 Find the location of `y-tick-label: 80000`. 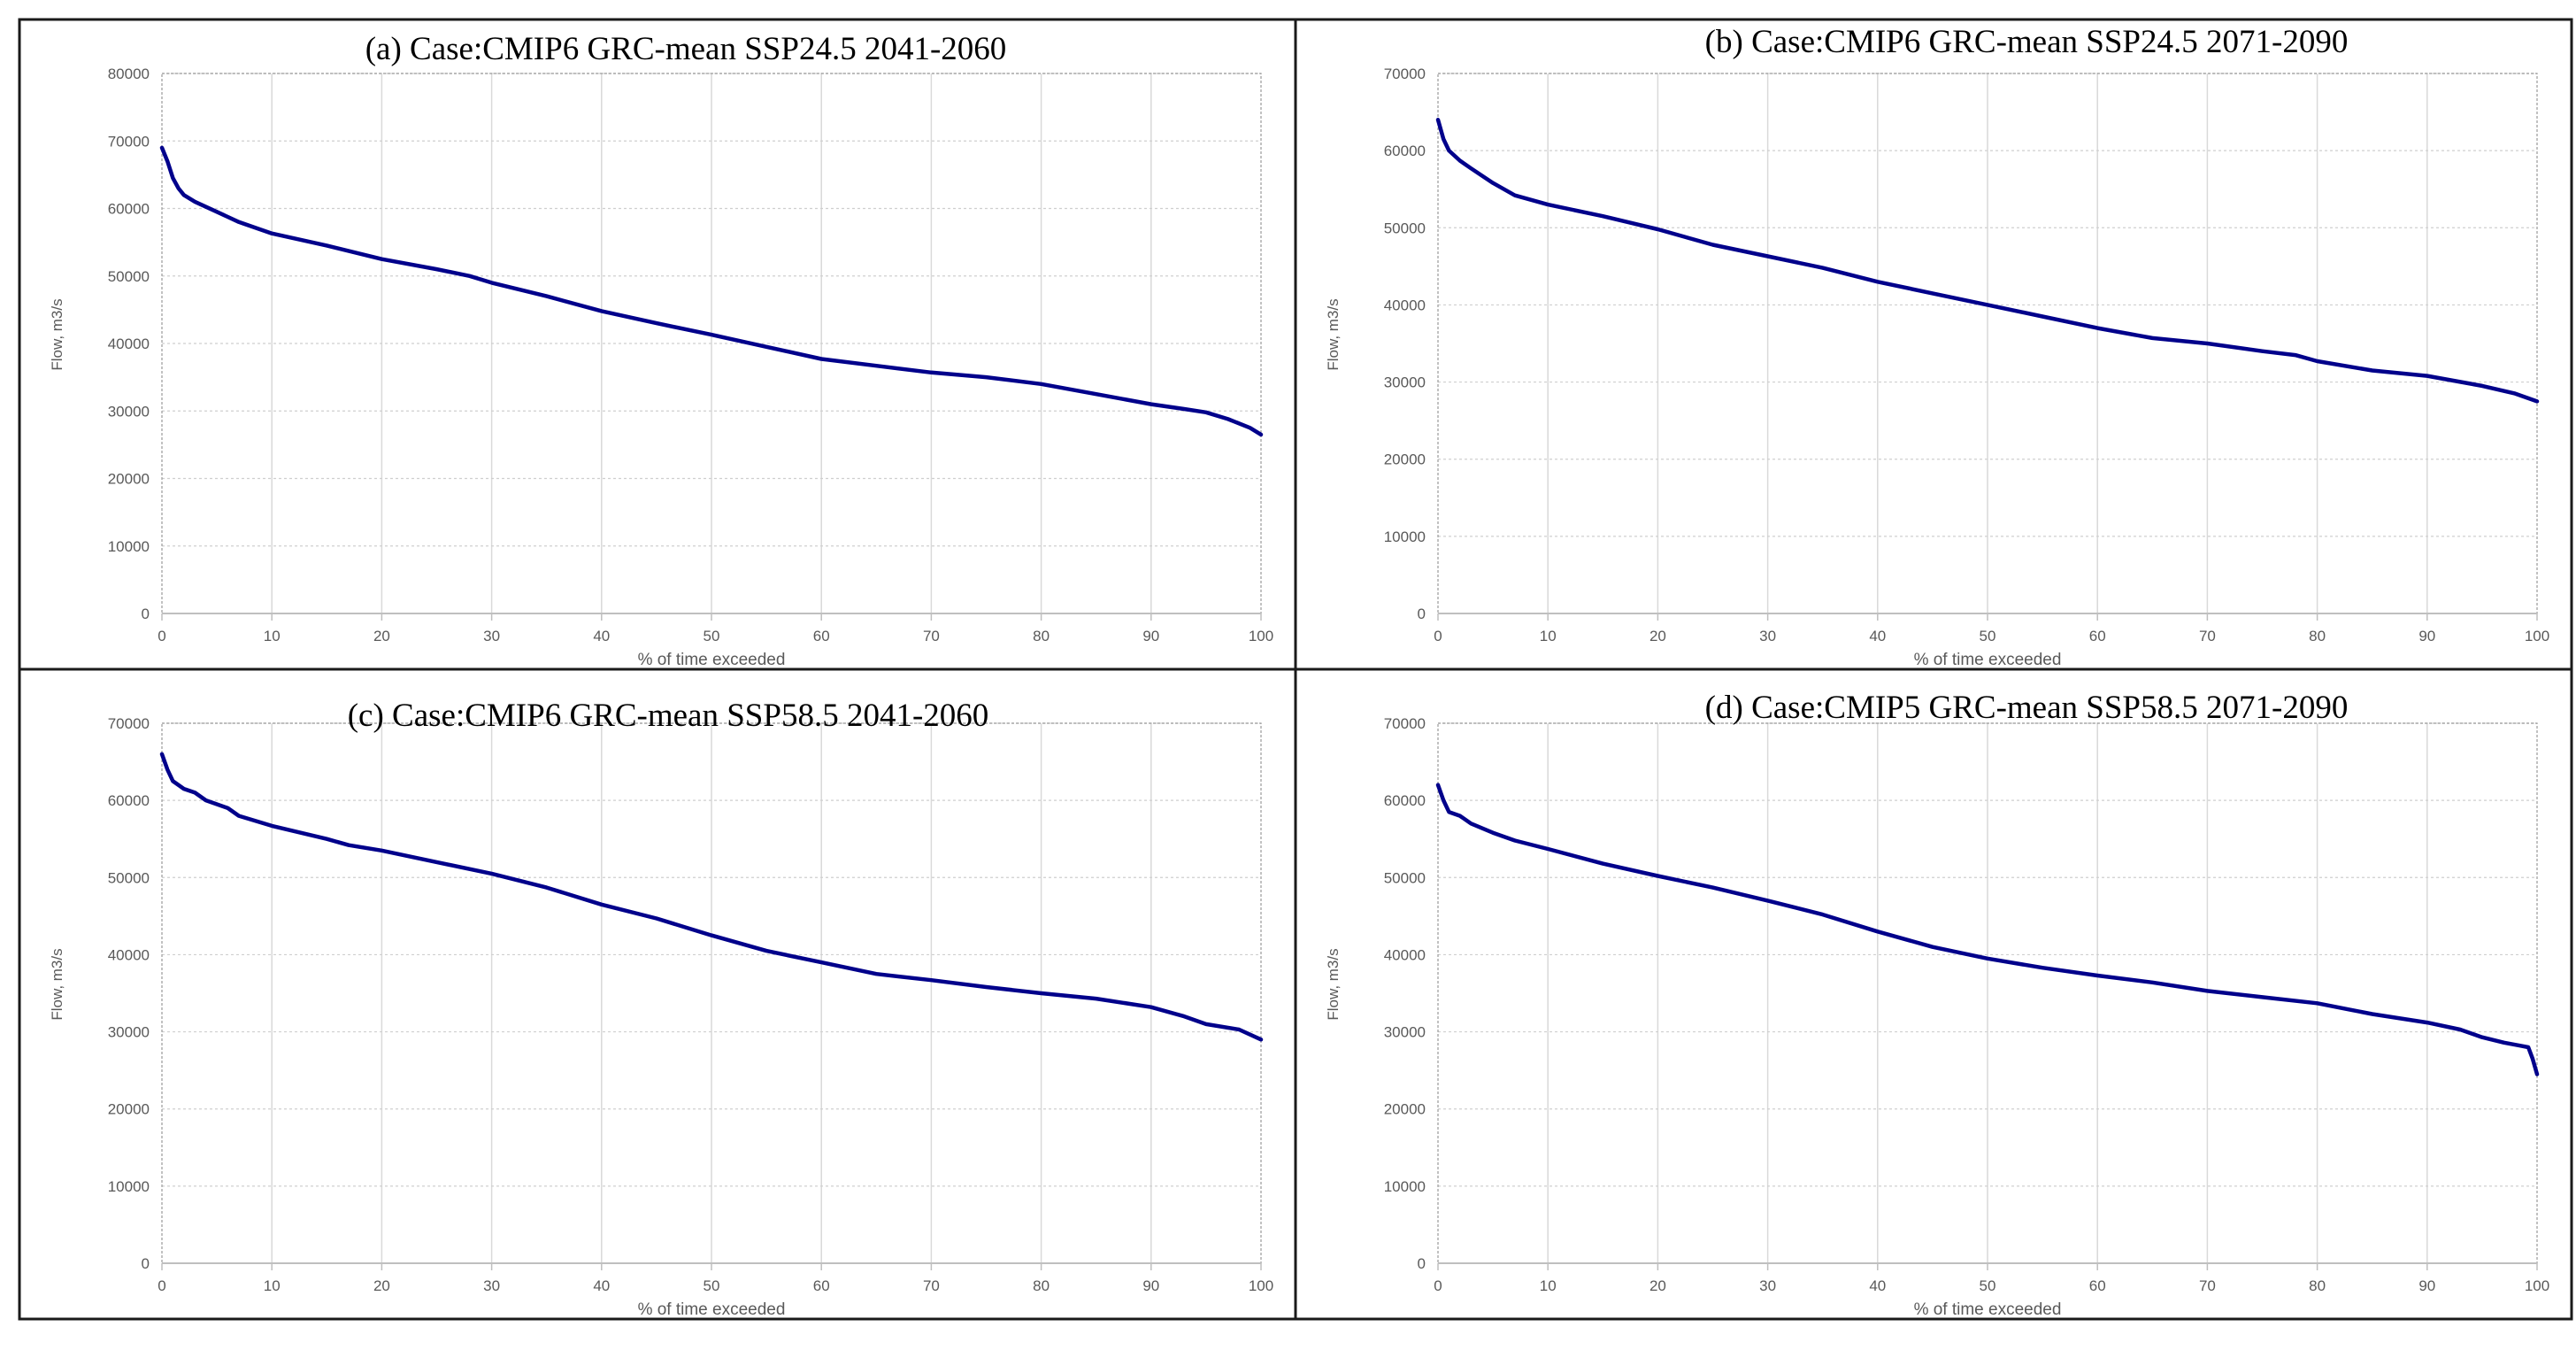

y-tick-label: 80000 is located at coordinates (129, 74).